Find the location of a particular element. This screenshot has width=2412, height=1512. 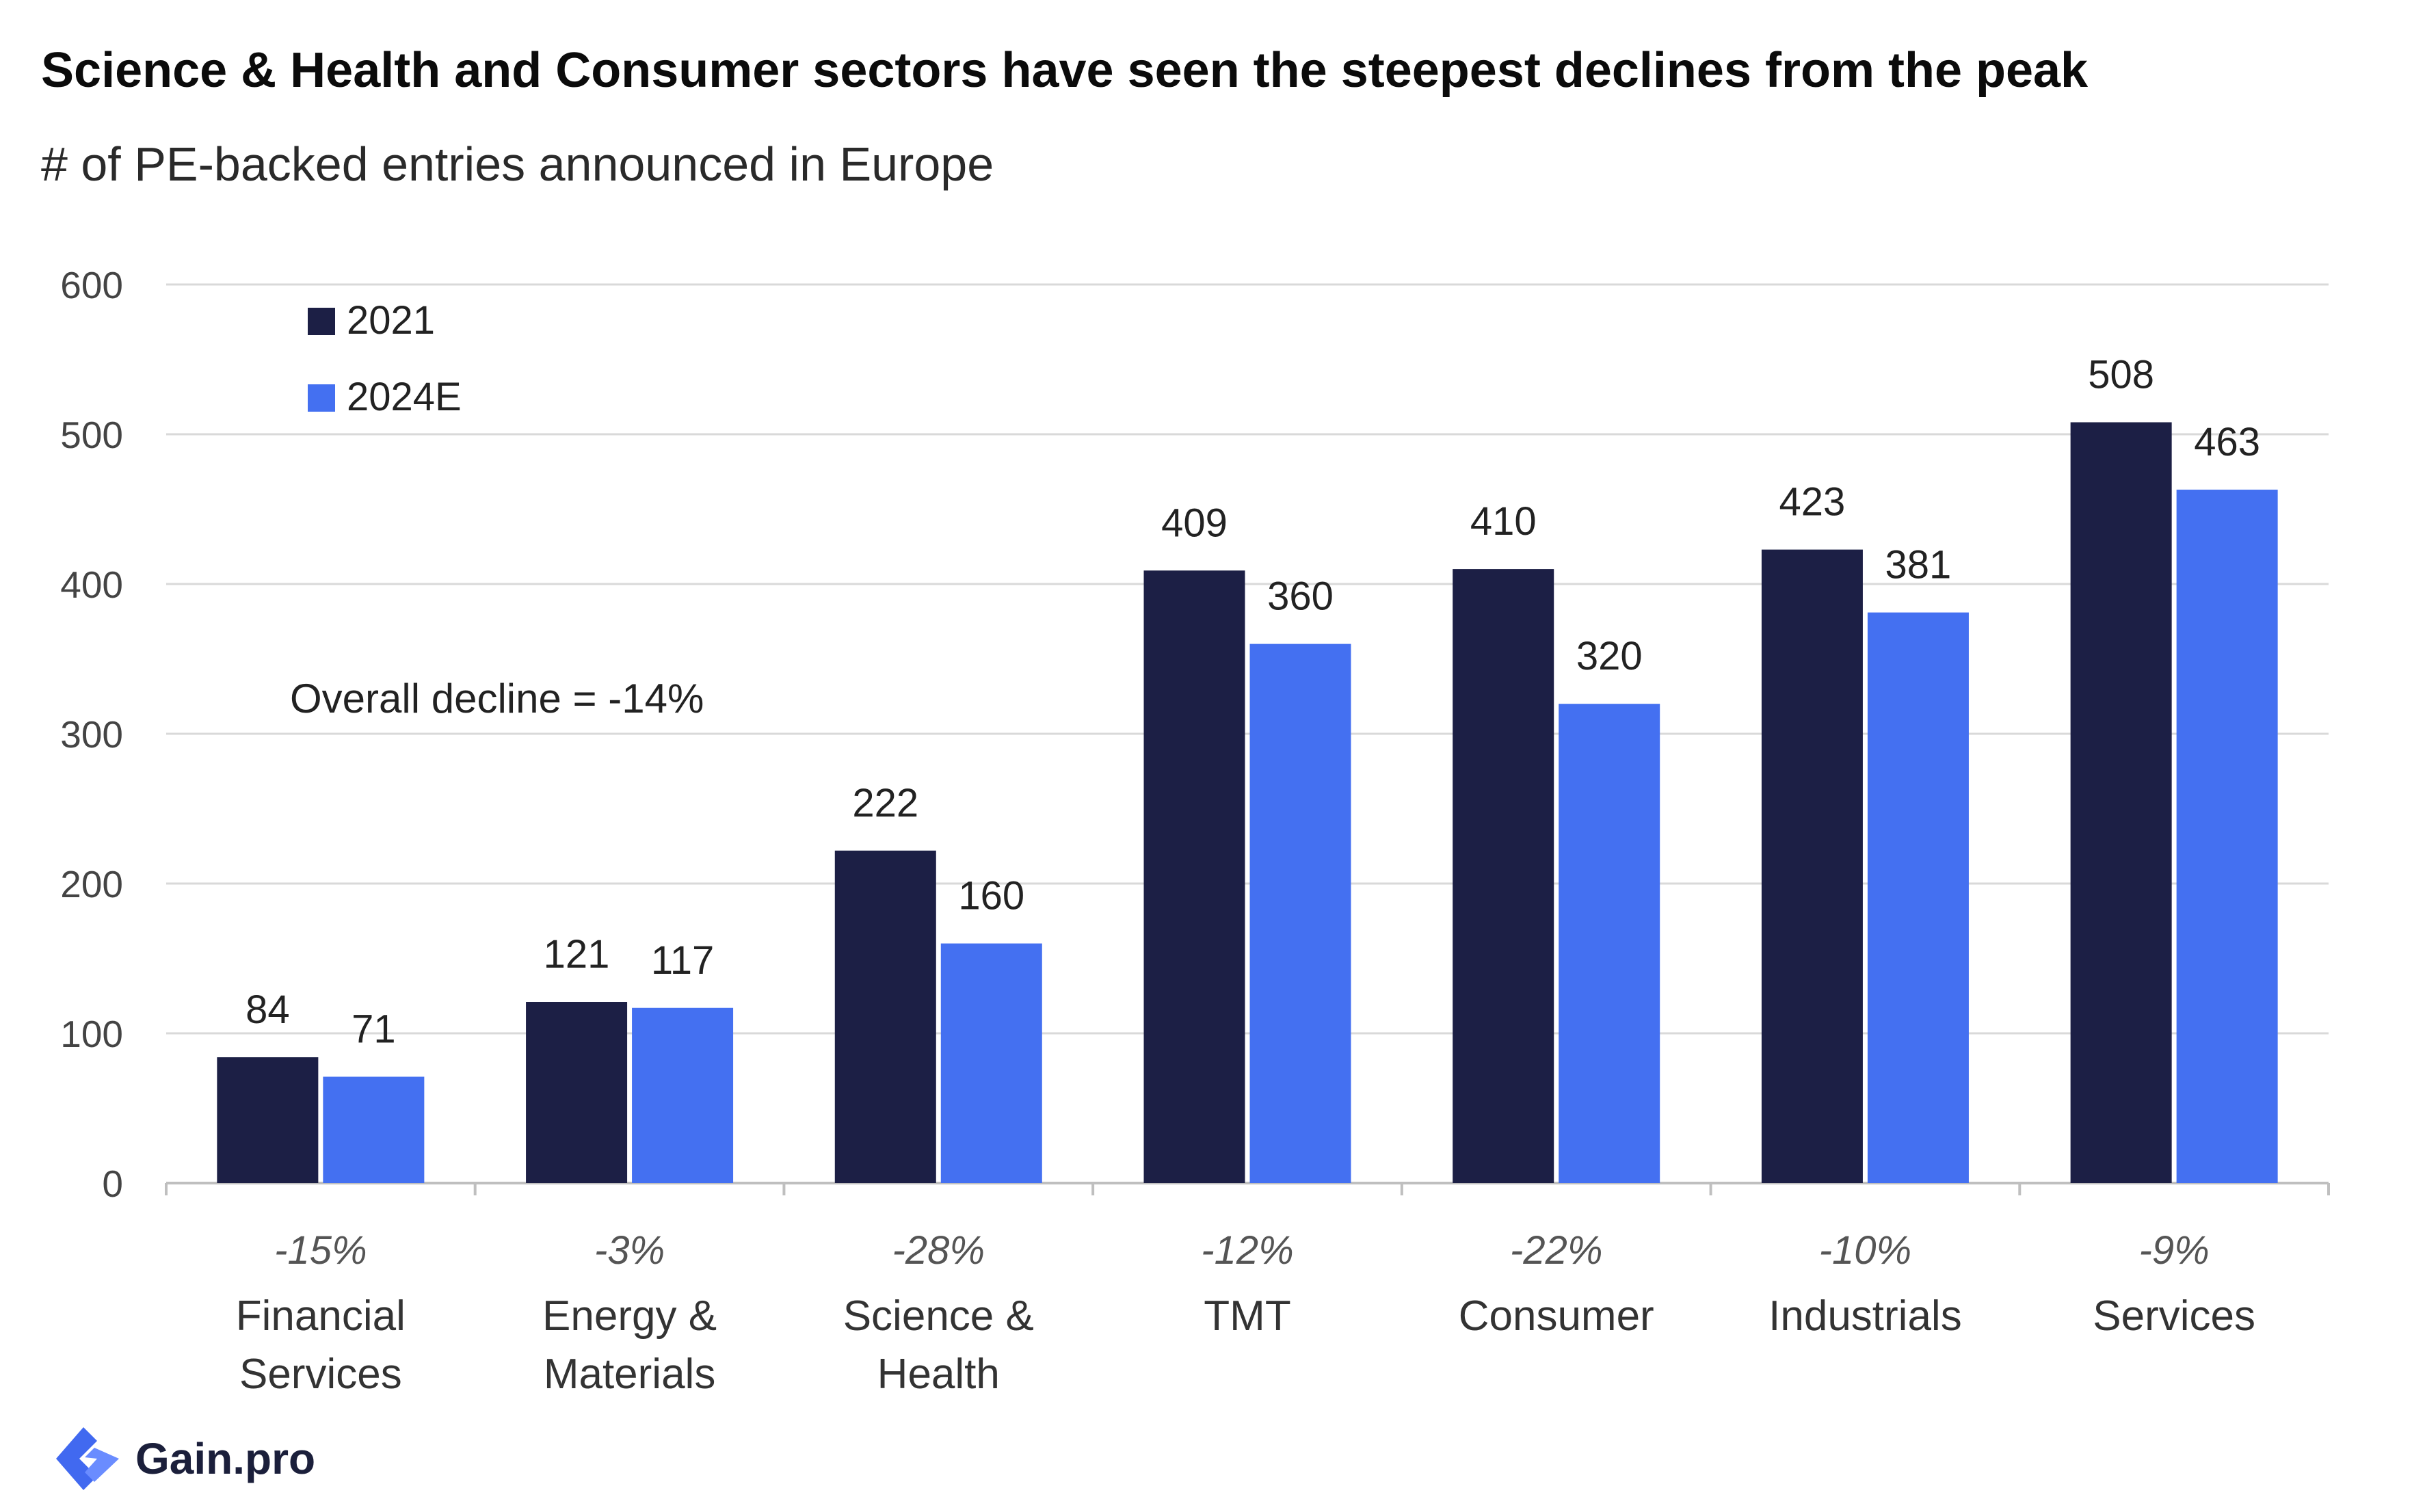

x-category-label: Consumer is located at coordinates (1556, 1316).